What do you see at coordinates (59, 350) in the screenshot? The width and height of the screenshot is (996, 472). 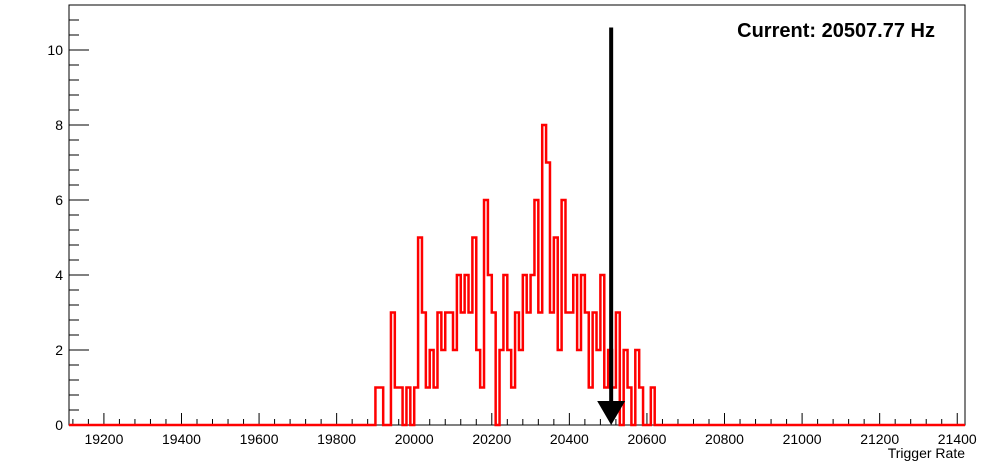 I see `y-tick-label: 2` at bounding box center [59, 350].